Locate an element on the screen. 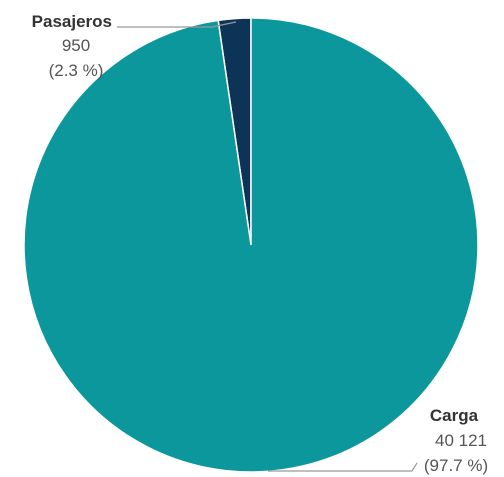 The height and width of the screenshot is (477, 504). leader-line-carga is located at coordinates (343, 467).